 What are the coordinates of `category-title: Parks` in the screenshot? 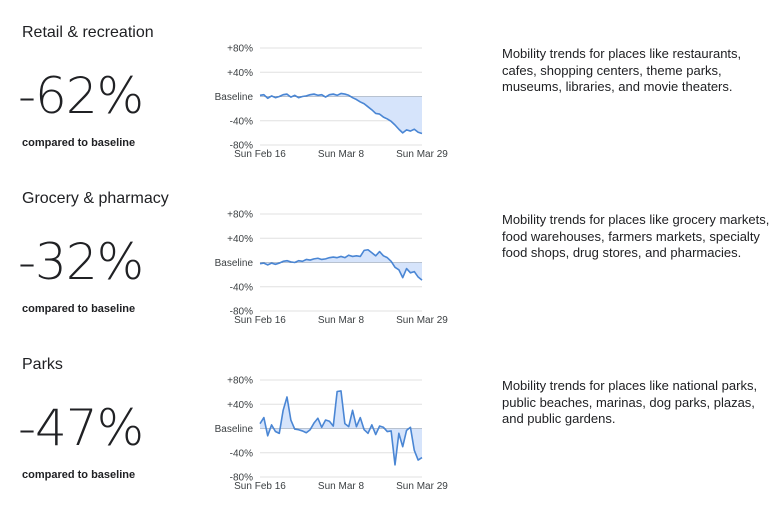 It's located at (42, 364).